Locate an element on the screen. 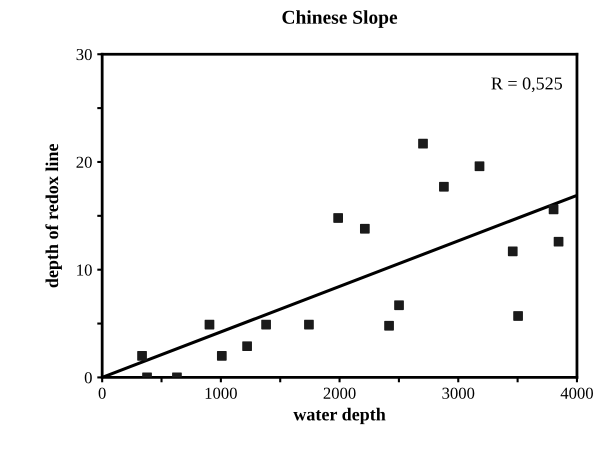  x-tick-label: 3000 is located at coordinates (458, 393).